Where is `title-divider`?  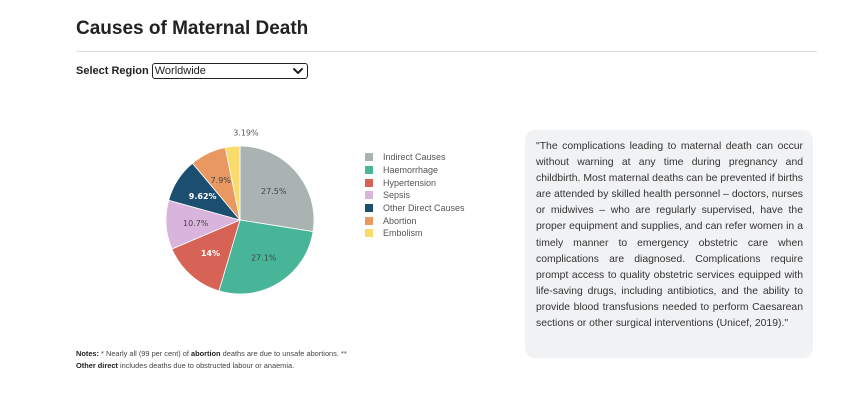 title-divider is located at coordinates (446, 51).